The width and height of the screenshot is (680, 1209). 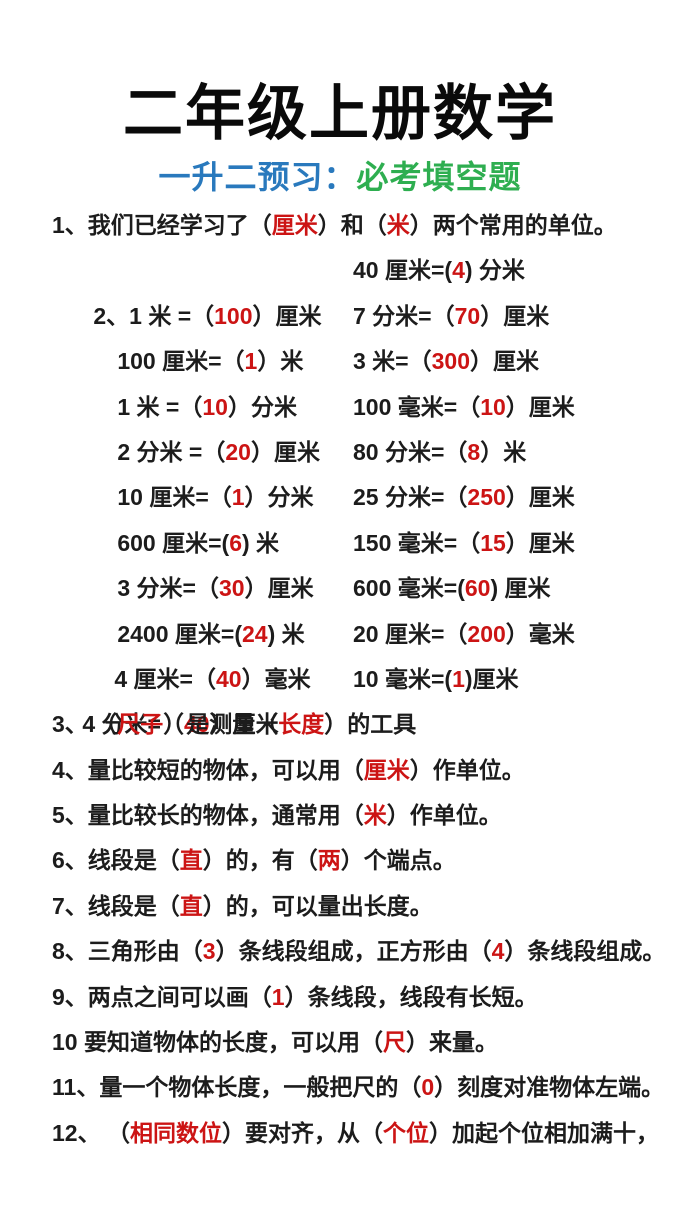 I want to click on conversion-left: 10 厘米=（1）分米, so click(x=175, y=497).